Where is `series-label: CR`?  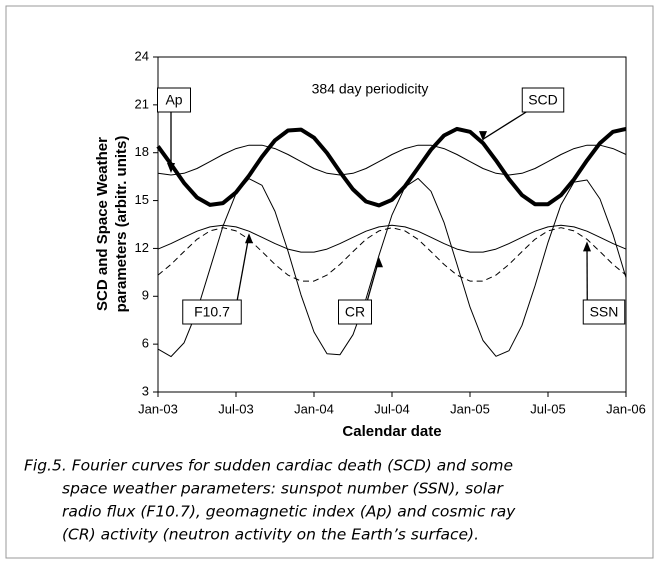
series-label: CR is located at coordinates (355, 312).